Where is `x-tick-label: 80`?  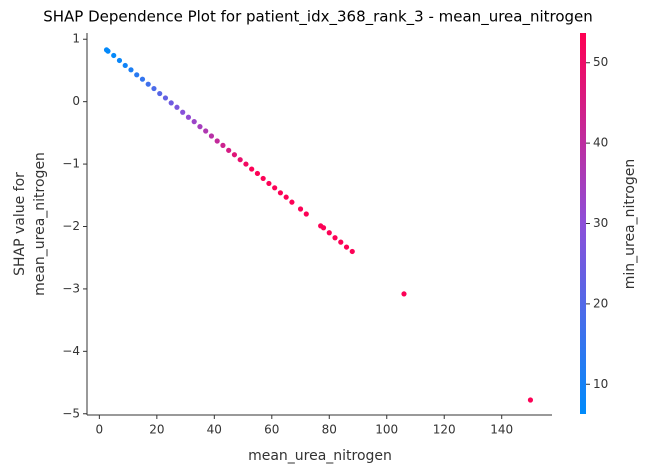
x-tick-label: 80 is located at coordinates (329, 430).